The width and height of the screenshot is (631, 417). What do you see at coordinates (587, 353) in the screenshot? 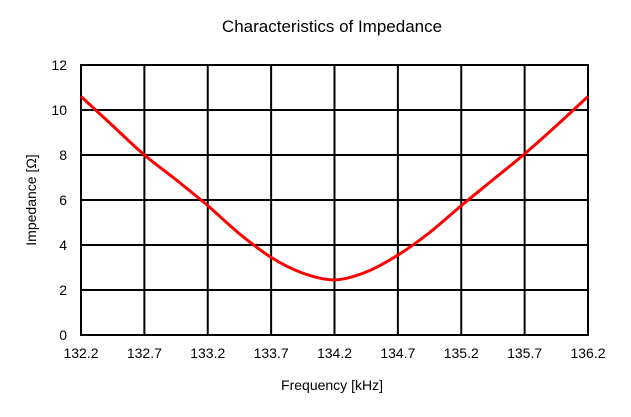
I see `x-tick-label: 136.2` at bounding box center [587, 353].